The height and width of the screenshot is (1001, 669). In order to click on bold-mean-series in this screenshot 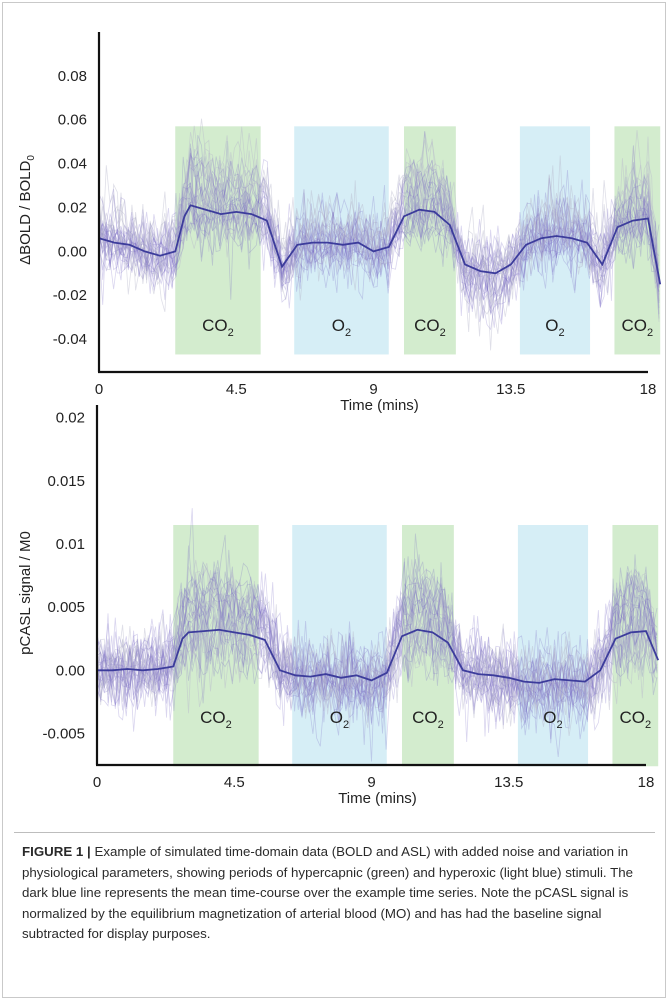, I will do `click(380, 244)`.